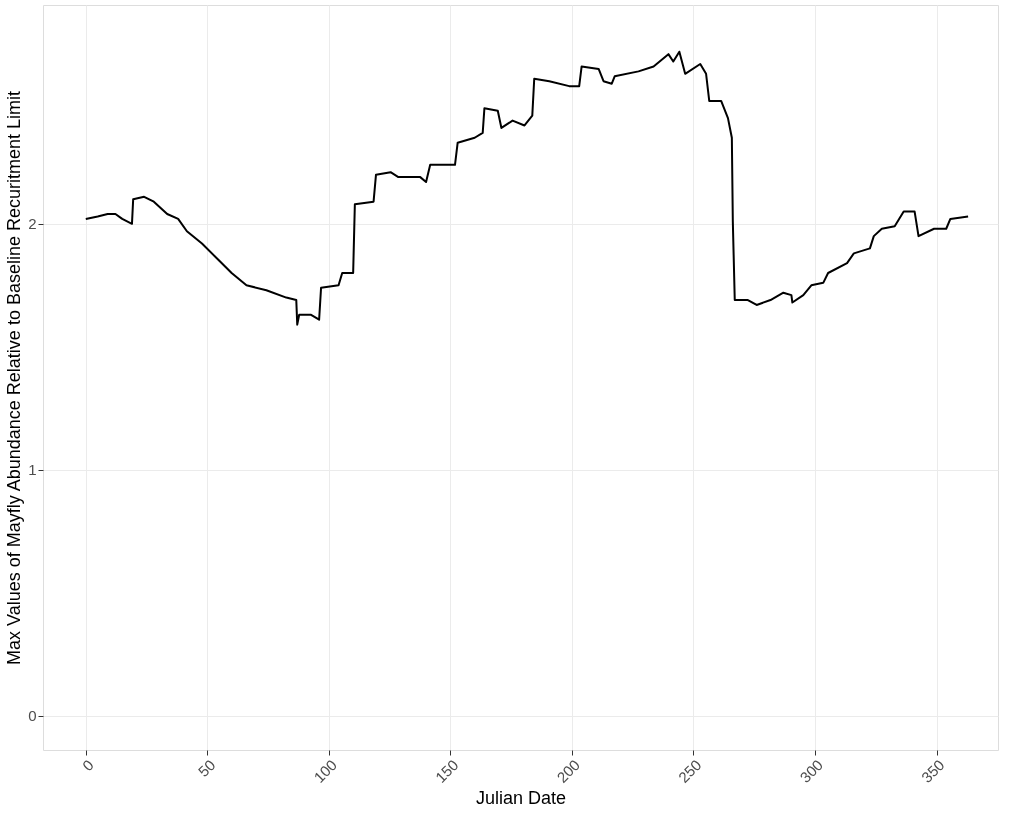  I want to click on y-tick-label: 1, so click(32, 470).